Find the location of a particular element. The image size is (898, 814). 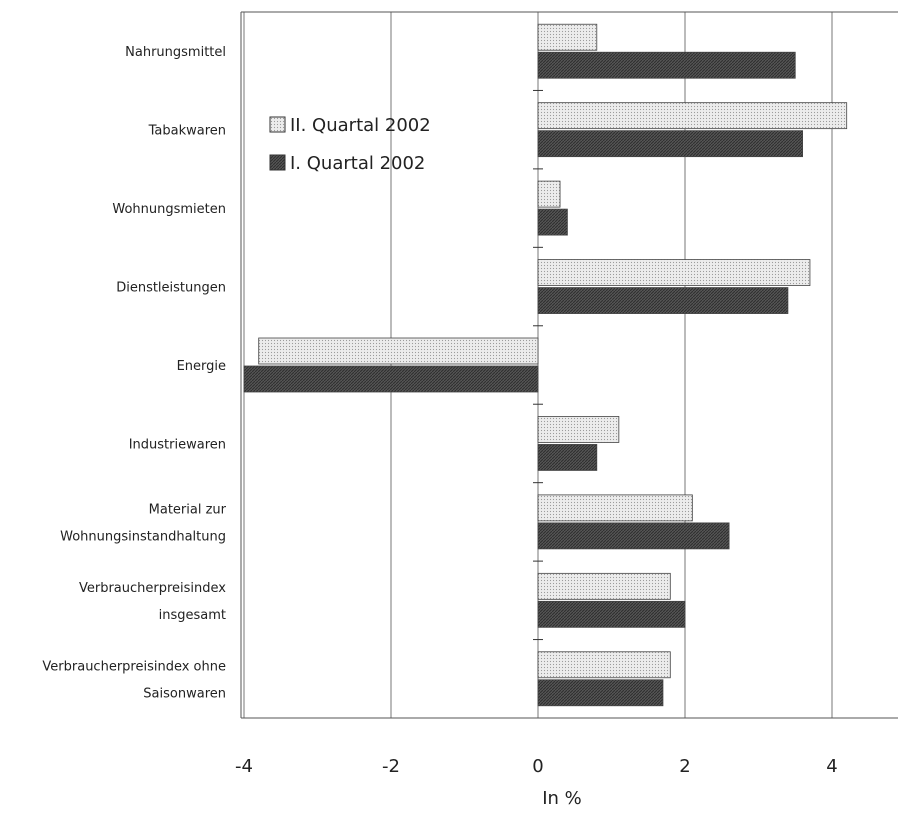

x-tick-label: -2 is located at coordinates (391, 766).